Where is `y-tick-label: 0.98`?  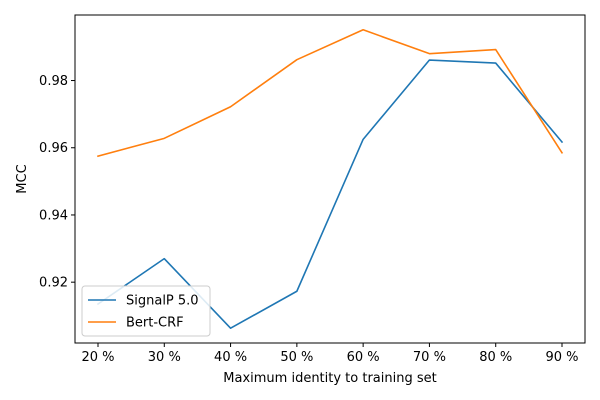 y-tick-label: 0.98 is located at coordinates (53, 81).